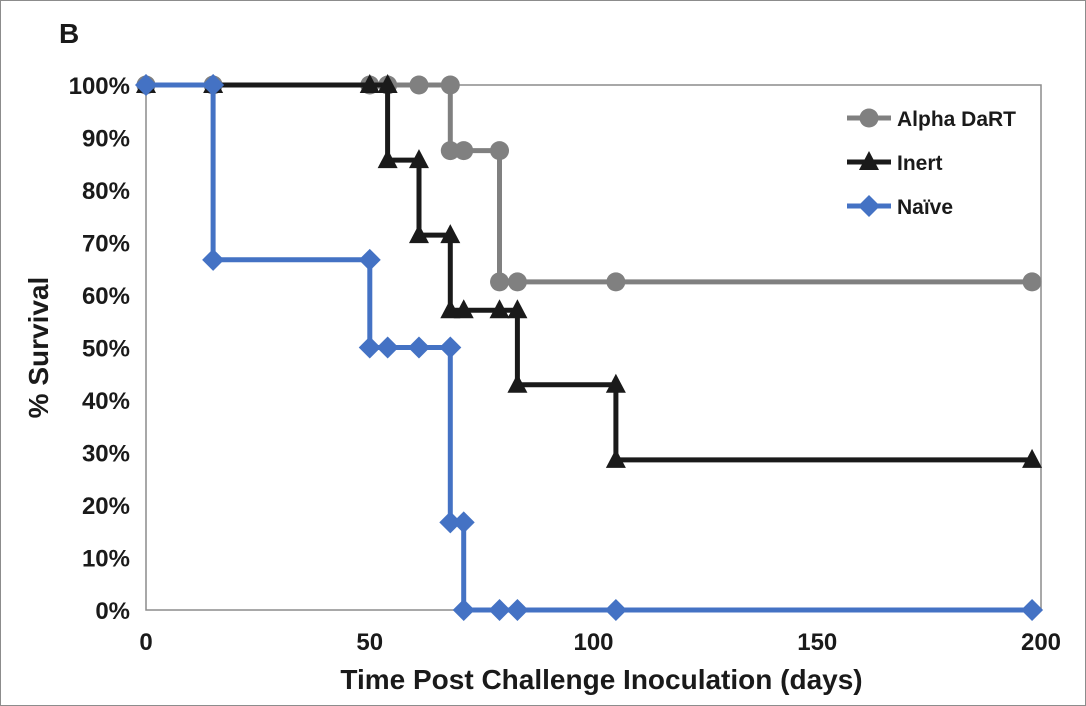 Image resolution: width=1086 pixels, height=706 pixels. I want to click on x-axis-ticks: 0 50 100 150 200, so click(600, 642).